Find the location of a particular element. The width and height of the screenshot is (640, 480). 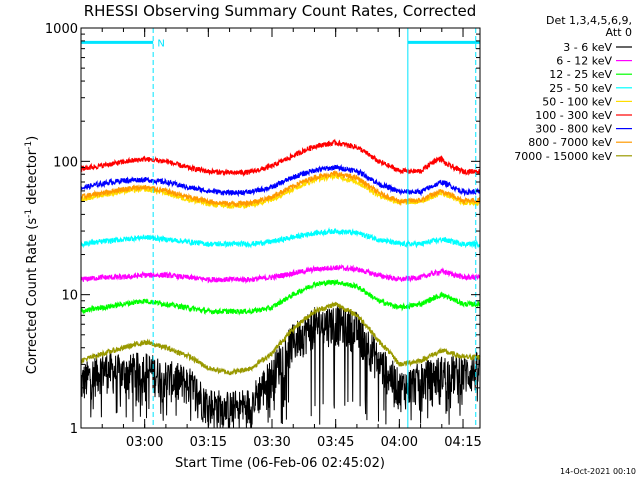

legend-label-0: 3 - 6 keV is located at coordinates (587, 47).